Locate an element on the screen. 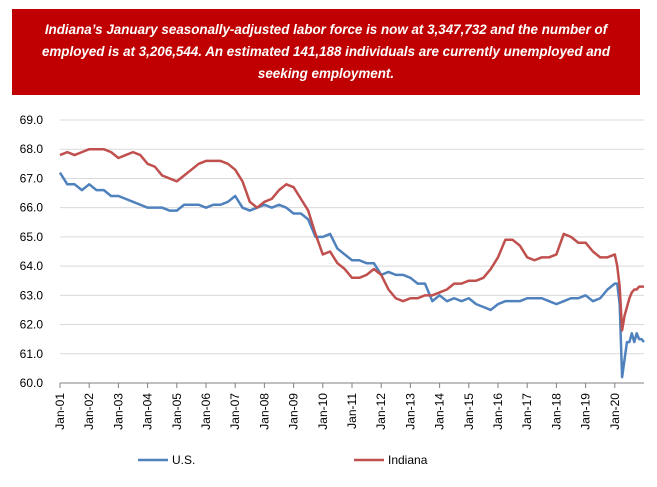  x-tick-label: Jan-14 is located at coordinates (440, 411).